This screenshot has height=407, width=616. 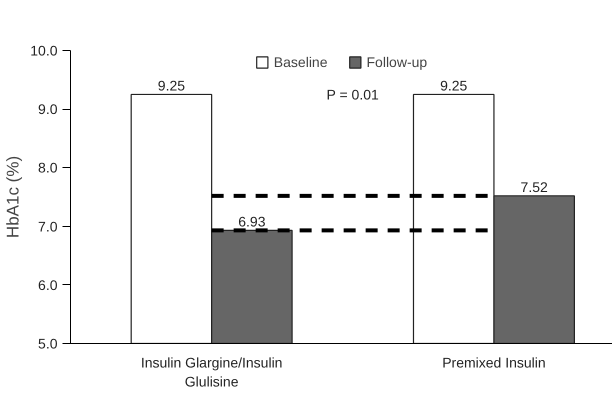 I want to click on data-label: 7.52, so click(x=534, y=186).